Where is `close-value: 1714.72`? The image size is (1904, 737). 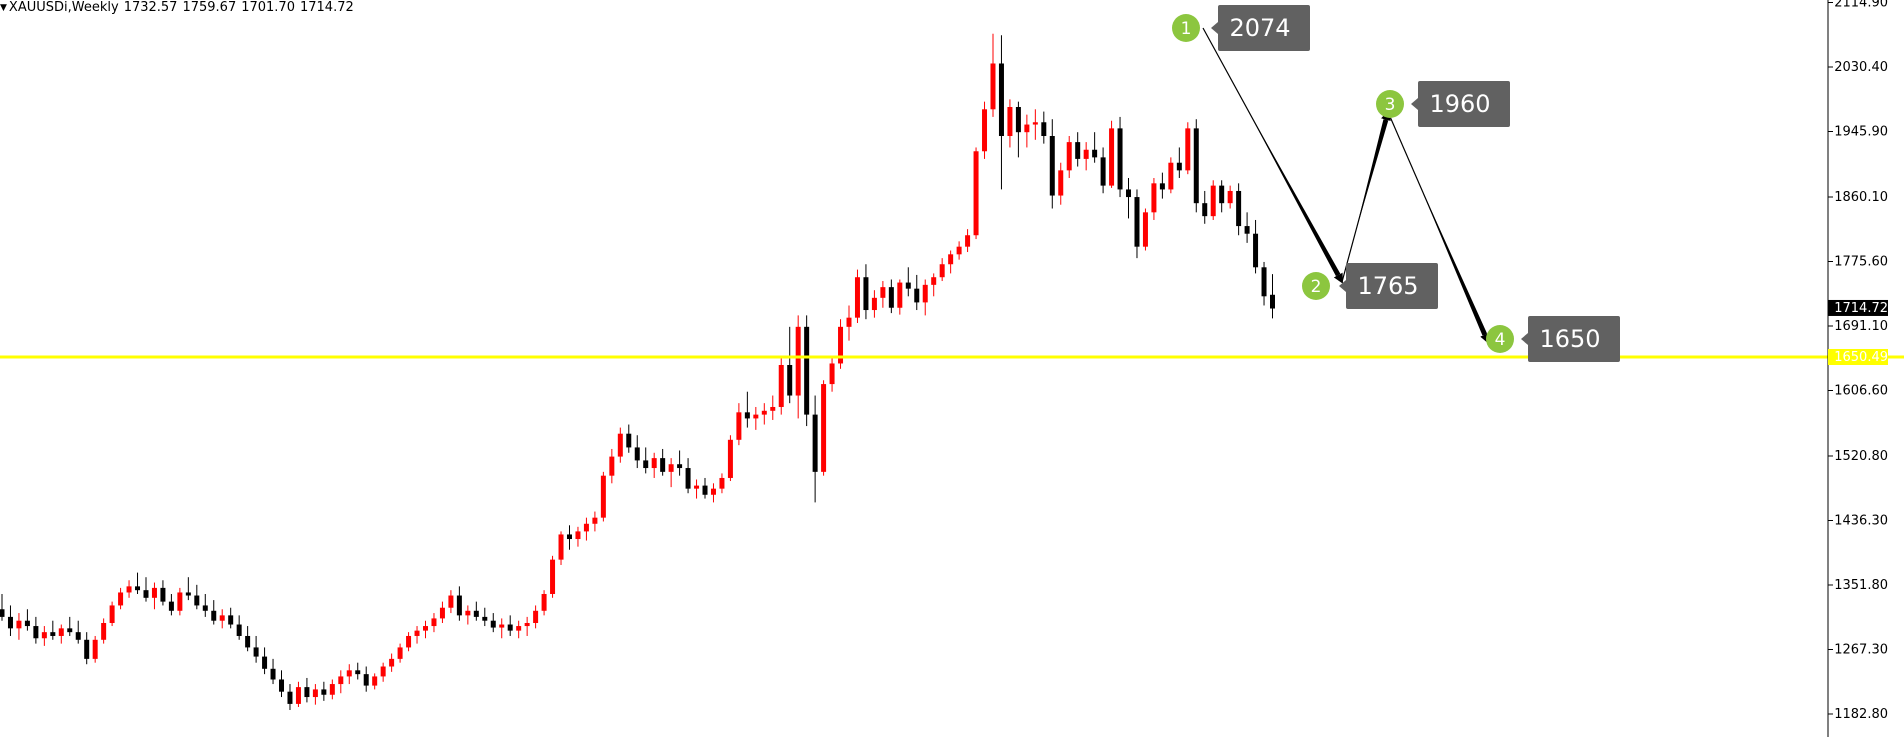 close-value: 1714.72 is located at coordinates (326, 7).